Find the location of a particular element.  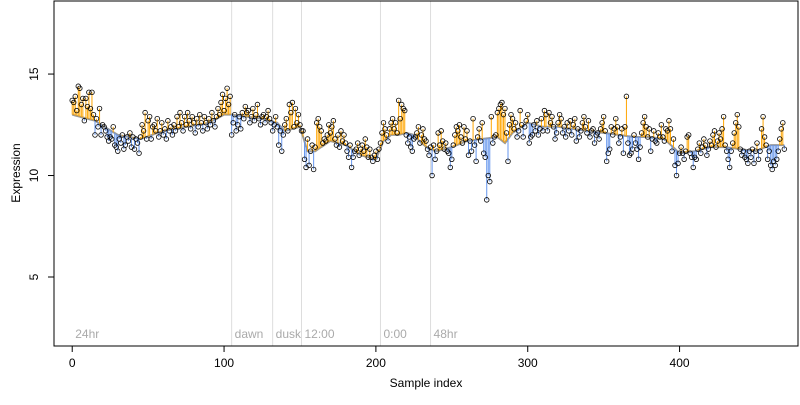

y-tick-label: 10 is located at coordinates (34, 176).